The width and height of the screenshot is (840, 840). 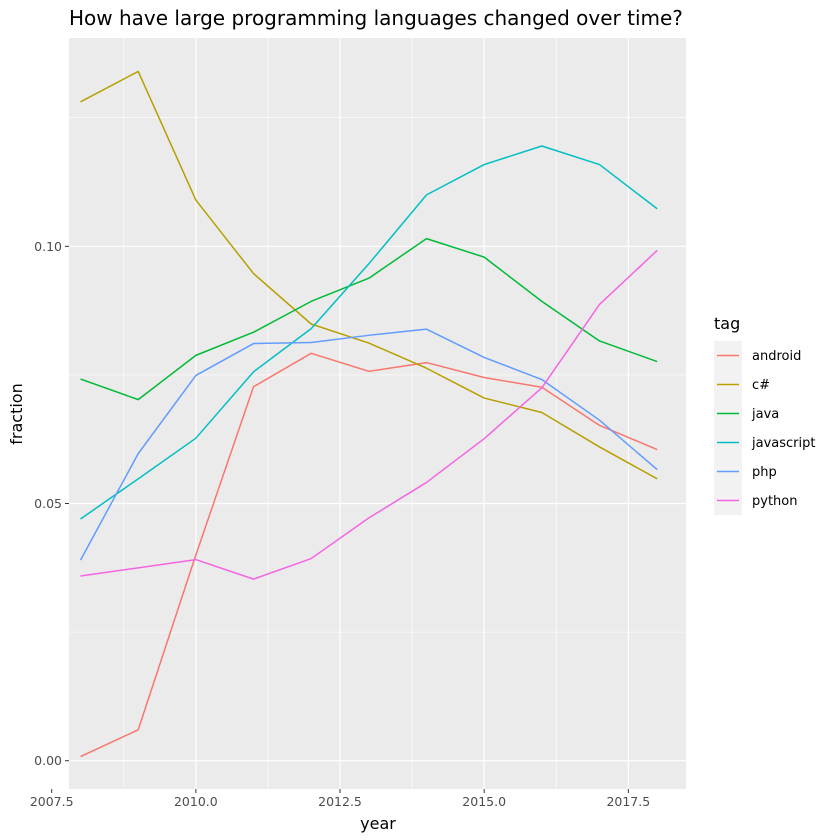 I want to click on legend-title: tag, so click(x=727, y=323).